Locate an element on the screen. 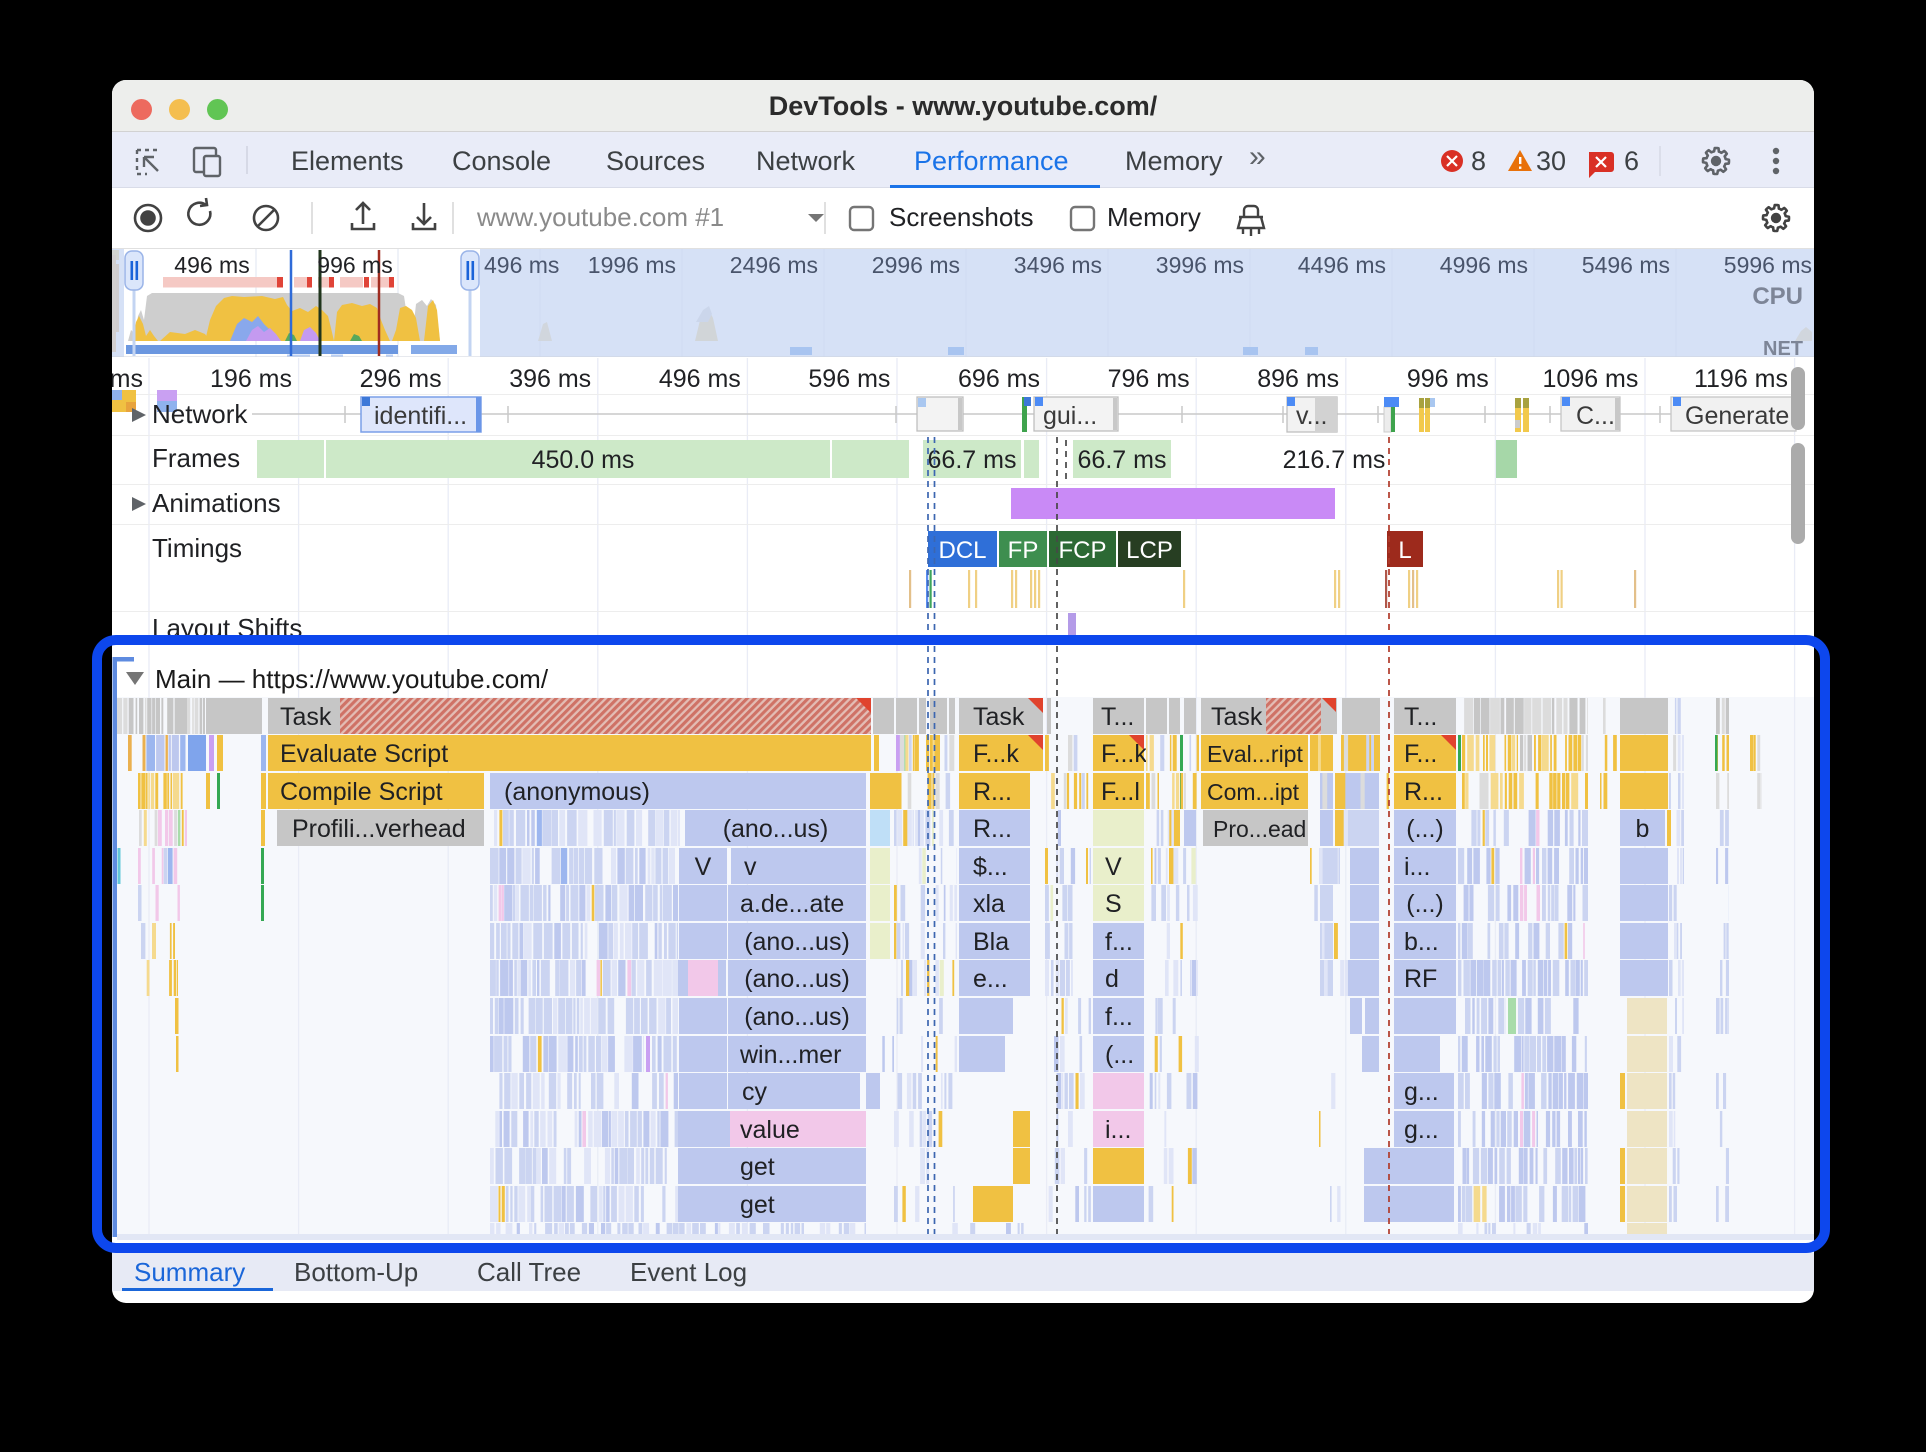  svg-text: 396 ms is located at coordinates (550, 379).